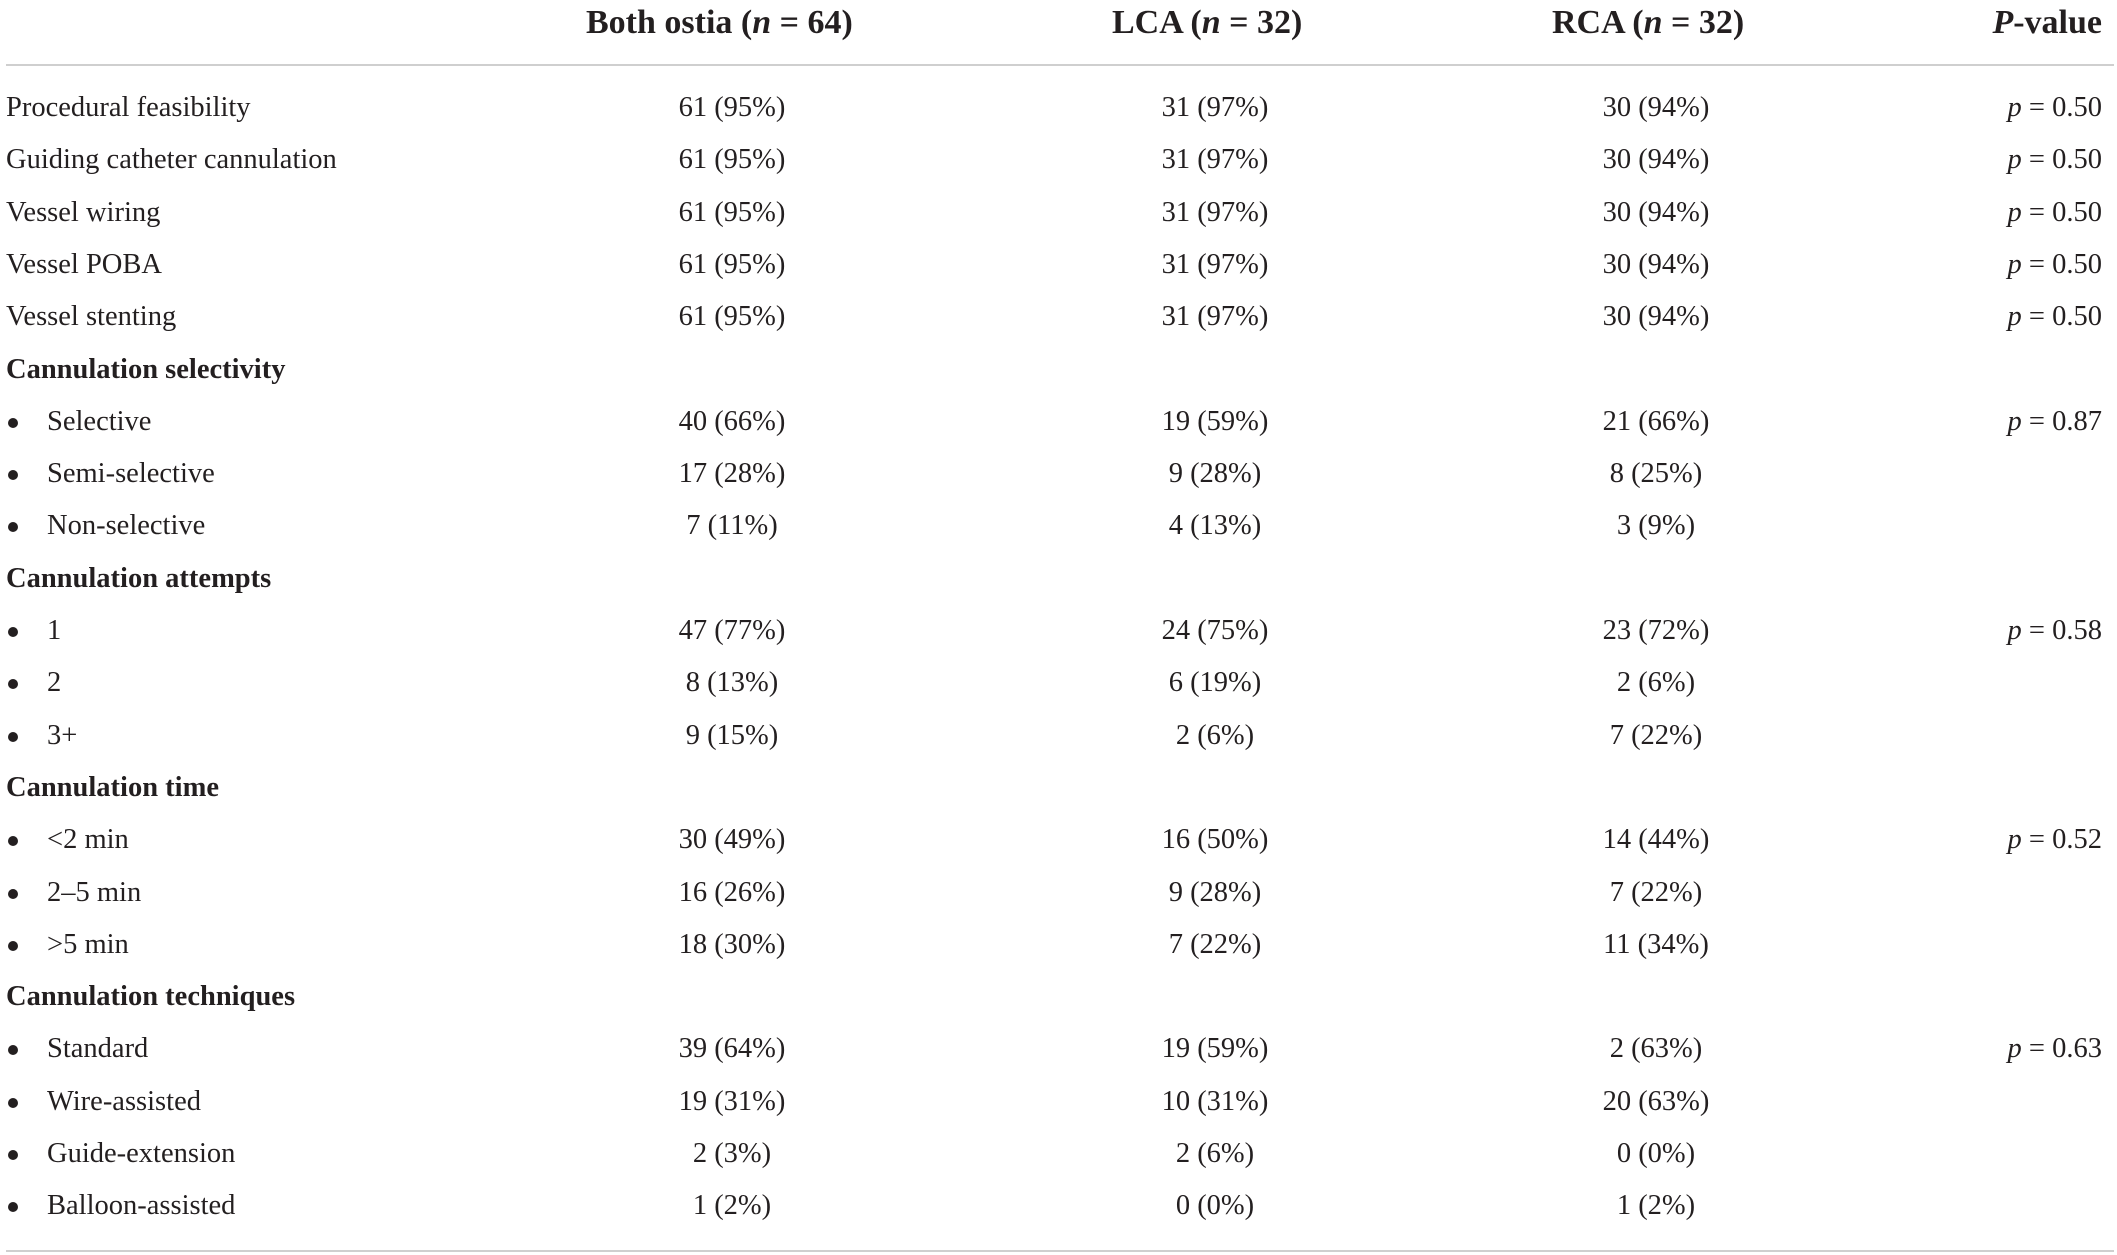  I want to click on header-divider, so click(1060, 65).